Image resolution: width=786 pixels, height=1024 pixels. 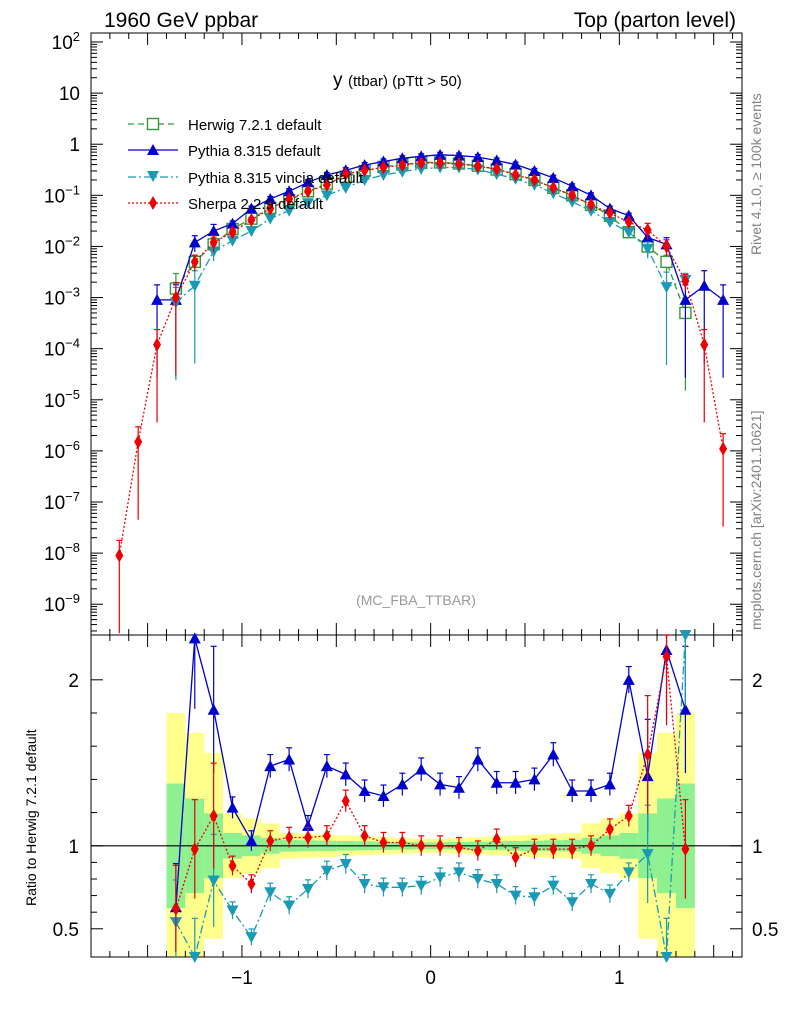 I want to click on x-tick-label: 1, so click(x=619, y=978).